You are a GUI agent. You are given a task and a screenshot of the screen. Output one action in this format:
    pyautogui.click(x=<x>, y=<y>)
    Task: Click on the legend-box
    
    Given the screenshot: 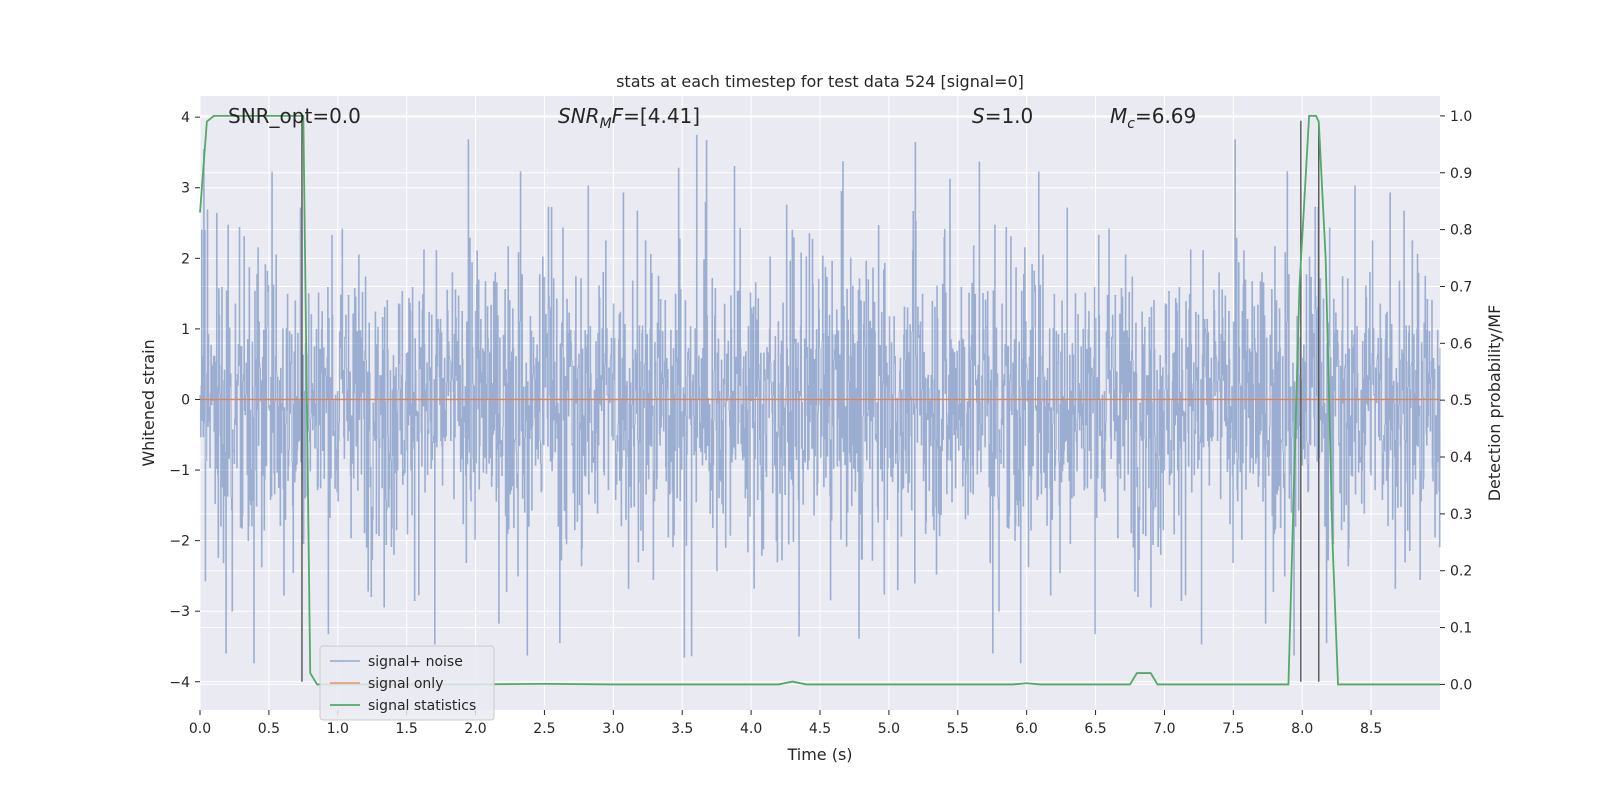 What is the action you would take?
    pyautogui.click(x=407, y=683)
    